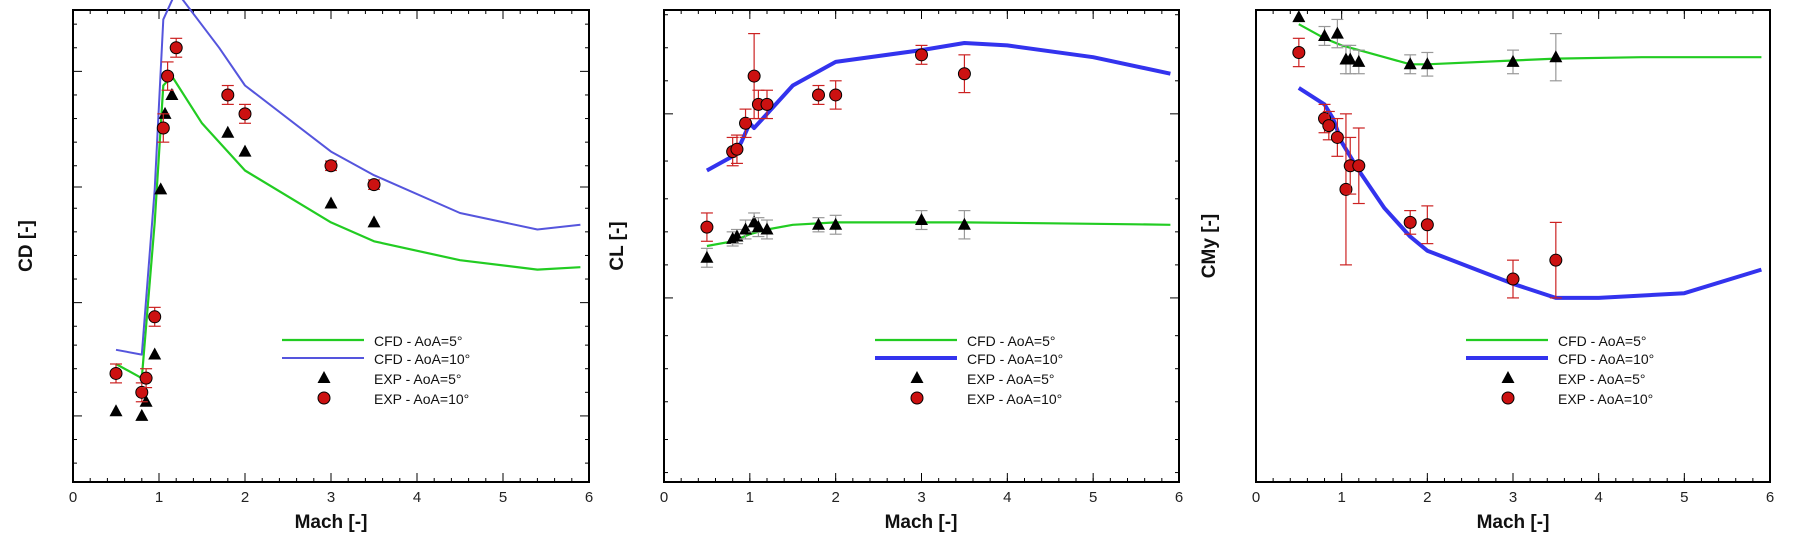 The width and height of the screenshot is (1802, 539). Describe the element at coordinates (917, 398) in the screenshot. I see `legend-swatch-exp10-cl` at that location.